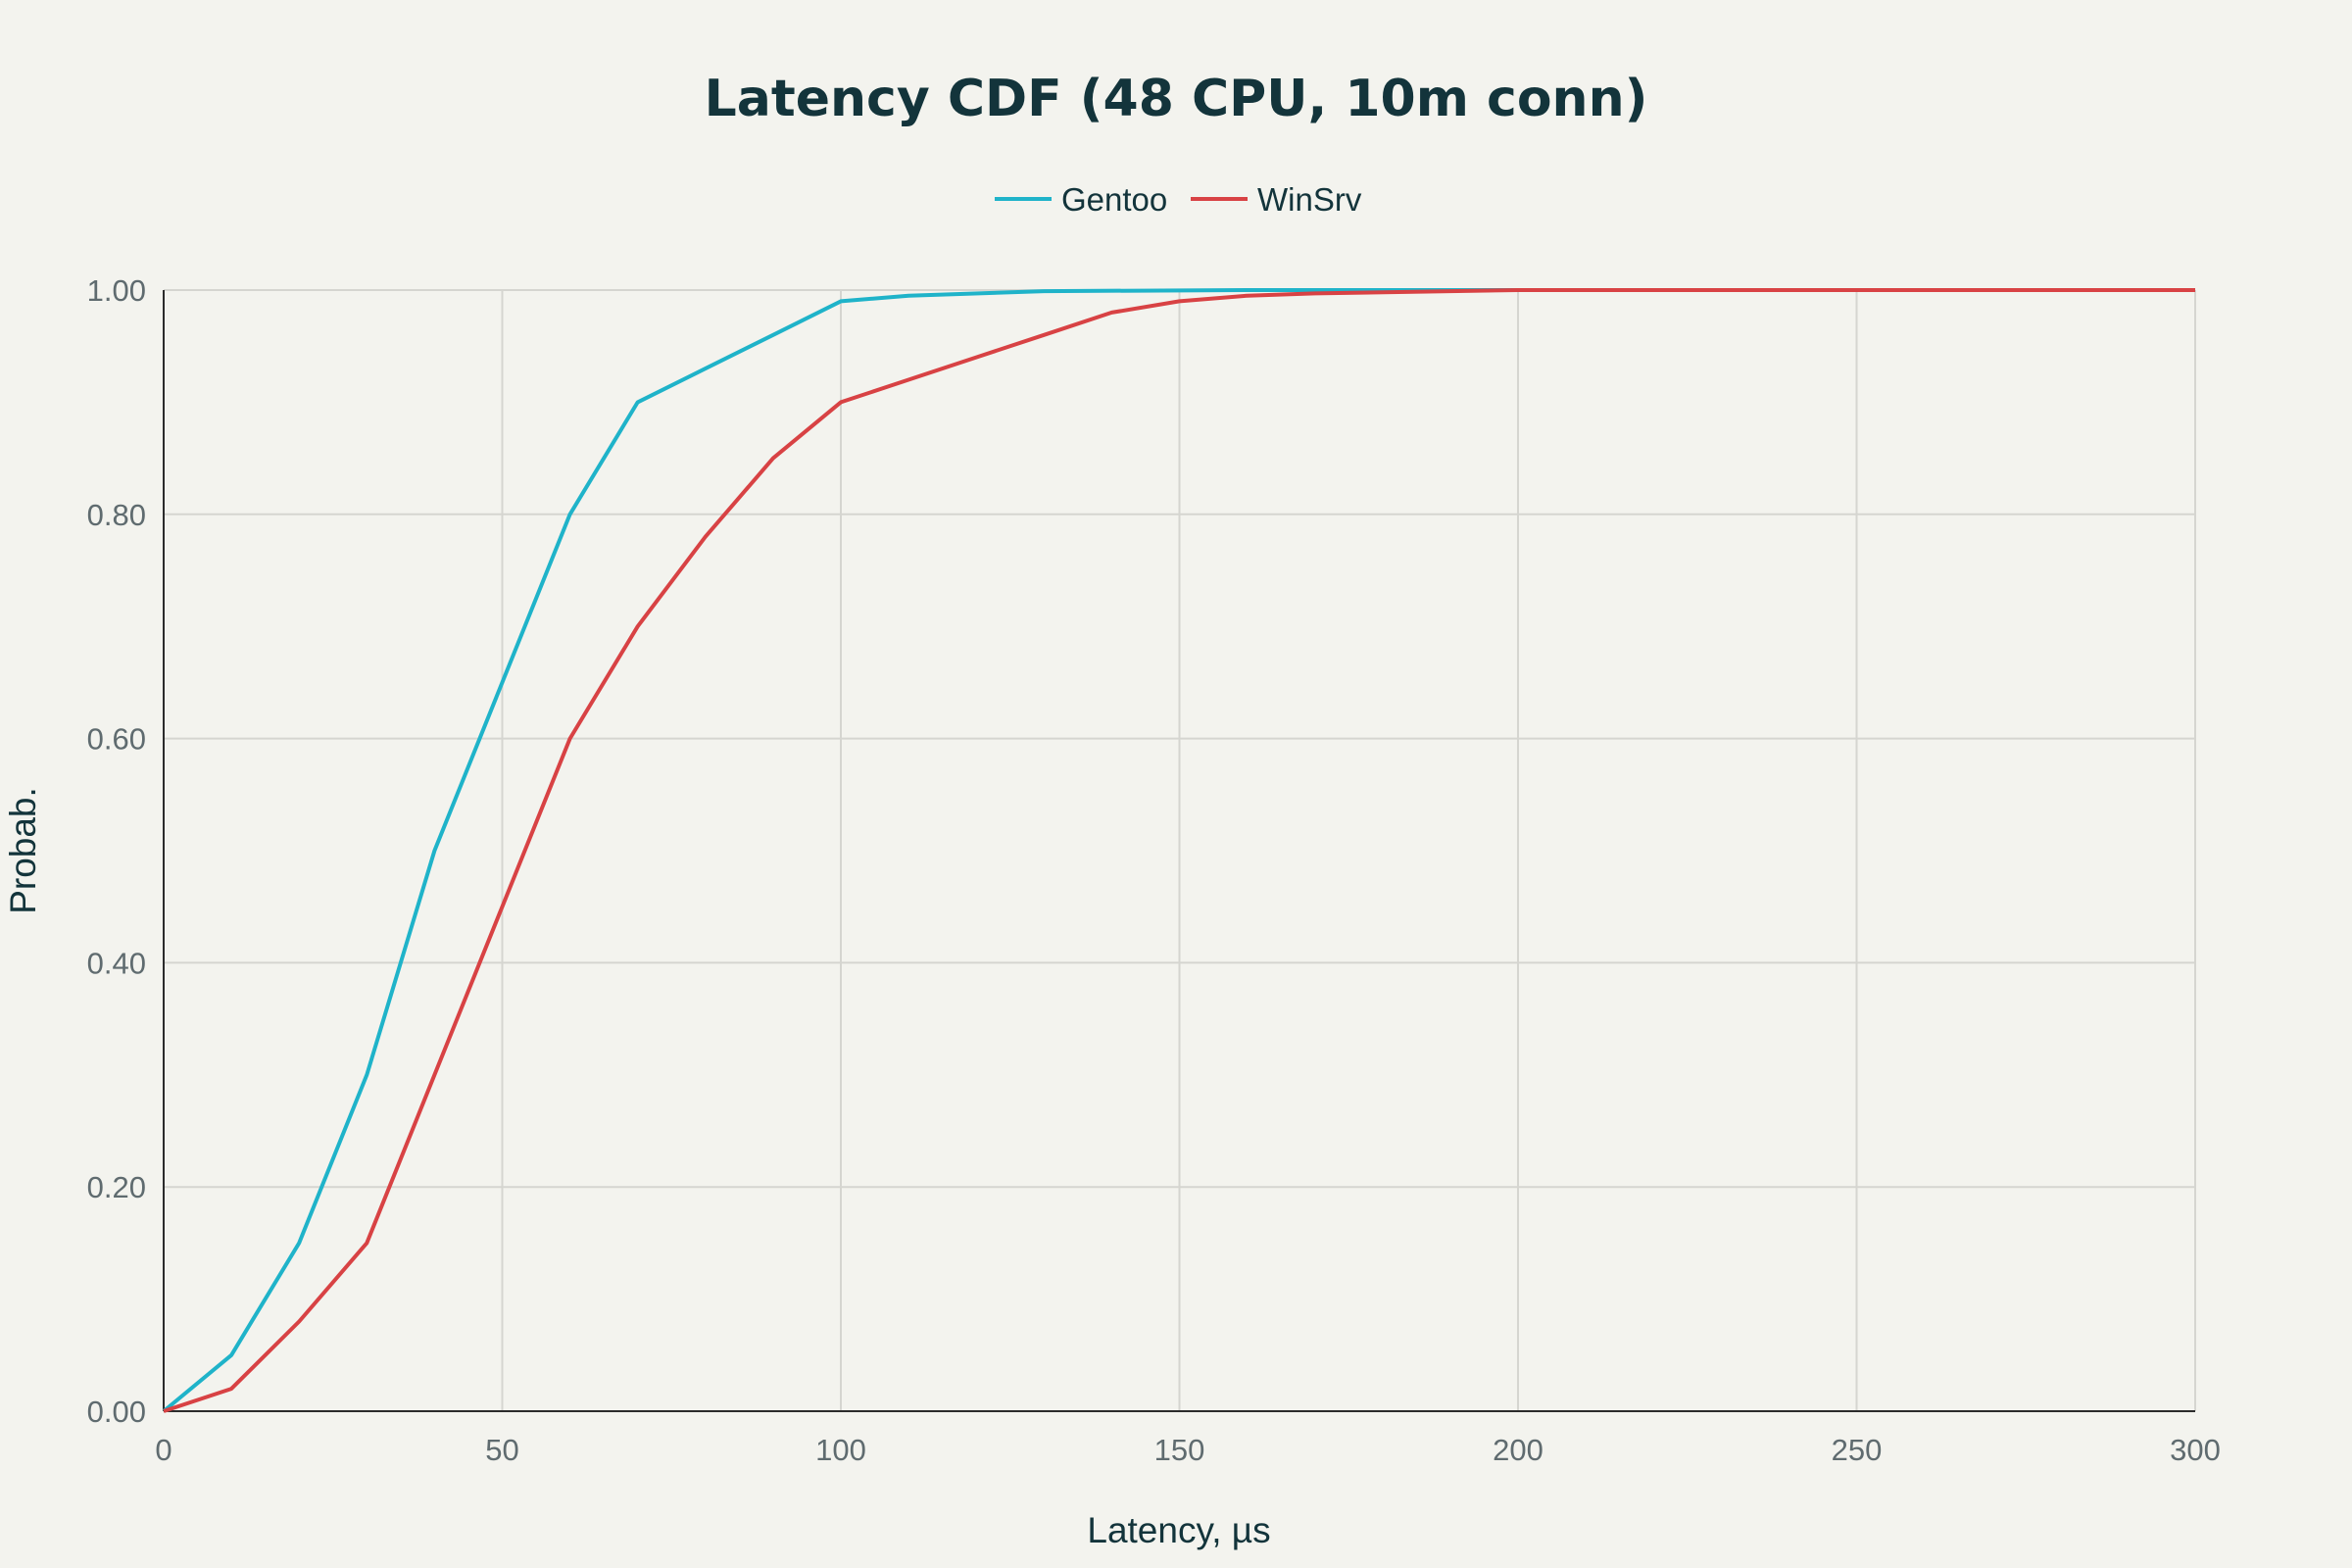 This screenshot has height=1568, width=2352. Describe the element at coordinates (1179, 1450) in the screenshot. I see `x-tick-label: 150` at that location.